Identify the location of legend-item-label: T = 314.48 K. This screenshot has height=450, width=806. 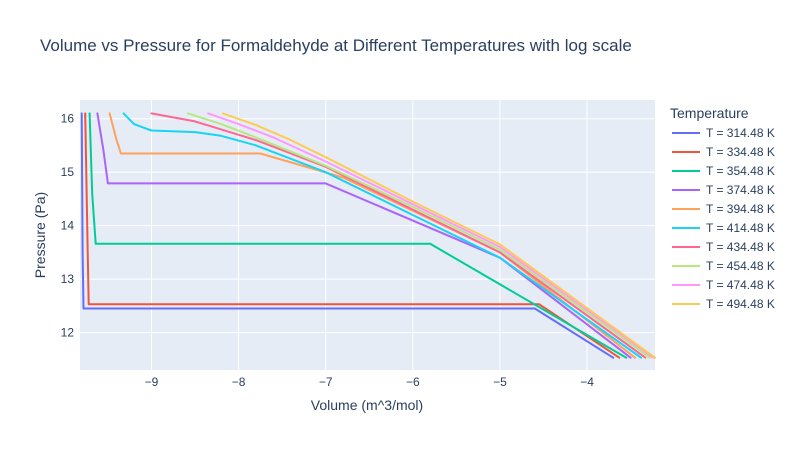
(740, 133).